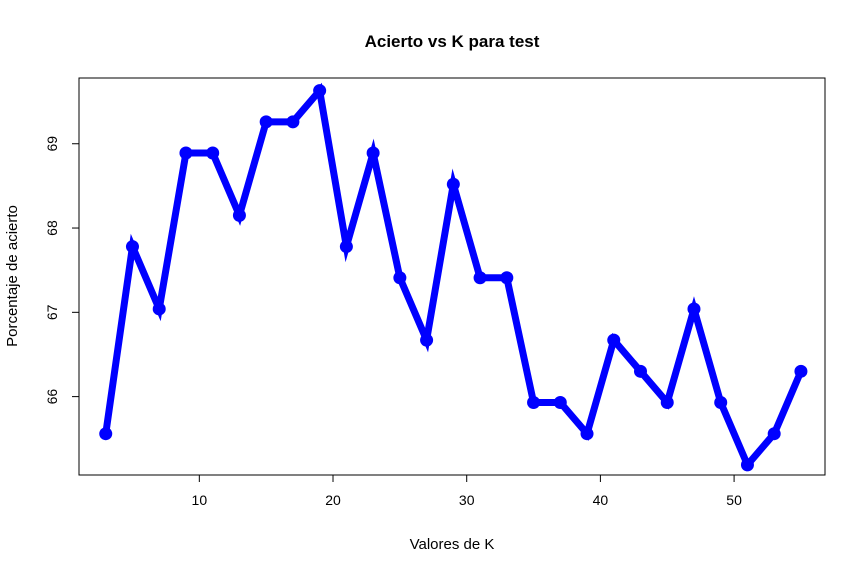  Describe the element at coordinates (452, 41) in the screenshot. I see `chart-title: Acierto vs K para test` at that location.